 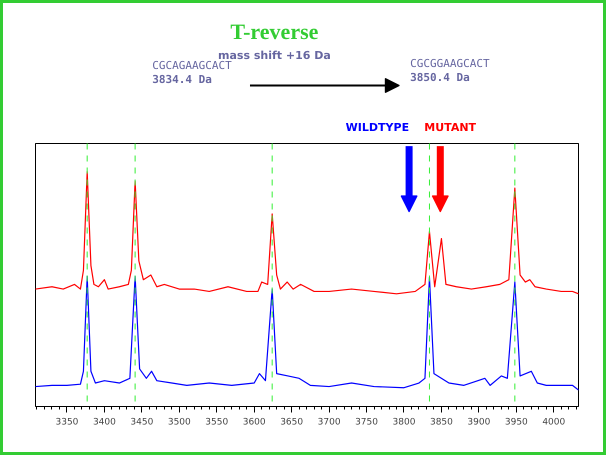 What do you see at coordinates (479, 423) in the screenshot?
I see `x-tick-label: 3900` at bounding box center [479, 423].